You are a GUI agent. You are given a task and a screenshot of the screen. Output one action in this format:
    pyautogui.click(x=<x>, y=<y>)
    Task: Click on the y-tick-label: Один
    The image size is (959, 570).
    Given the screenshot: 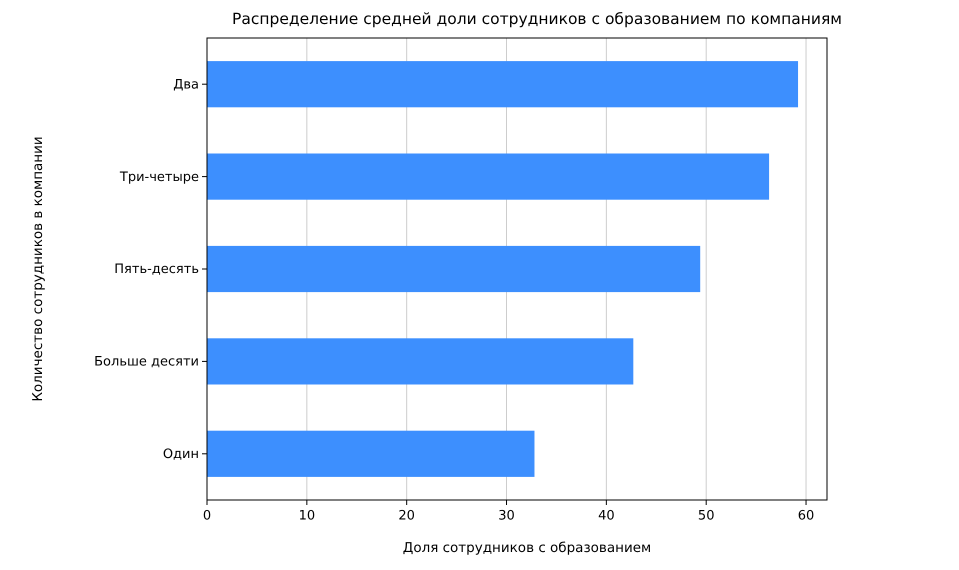 What is the action you would take?
    pyautogui.click(x=180, y=454)
    